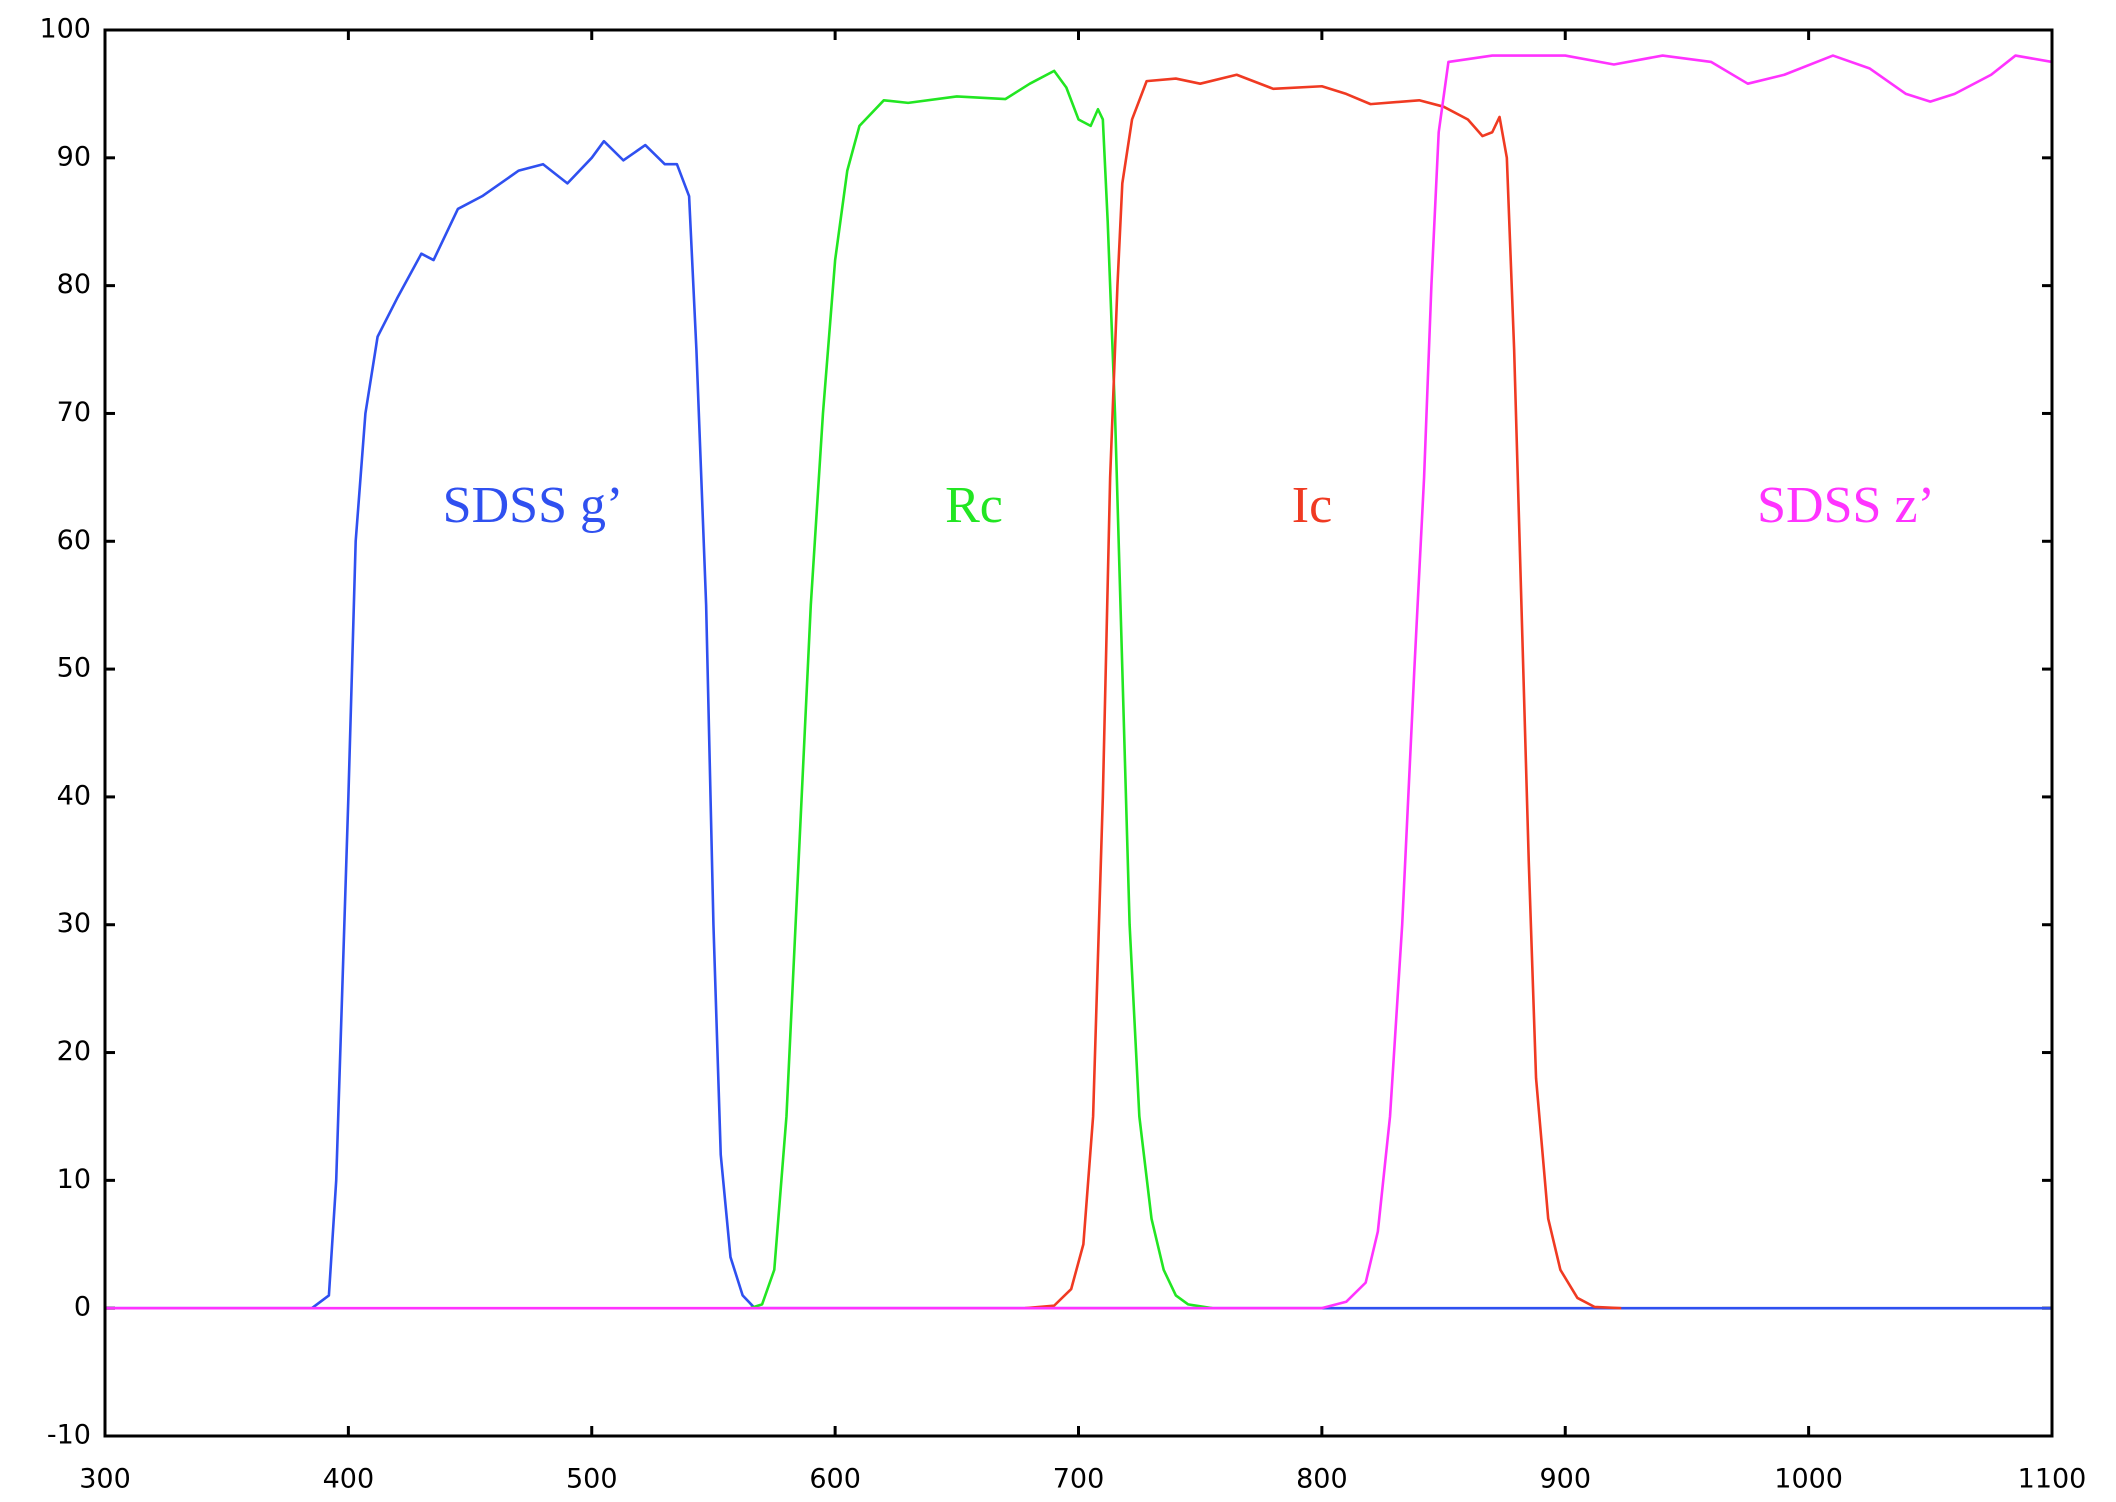 Image resolution: width=2116 pixels, height=1502 pixels. Describe the element at coordinates (74, 1051) in the screenshot. I see `y-tick-label: 20` at that location.